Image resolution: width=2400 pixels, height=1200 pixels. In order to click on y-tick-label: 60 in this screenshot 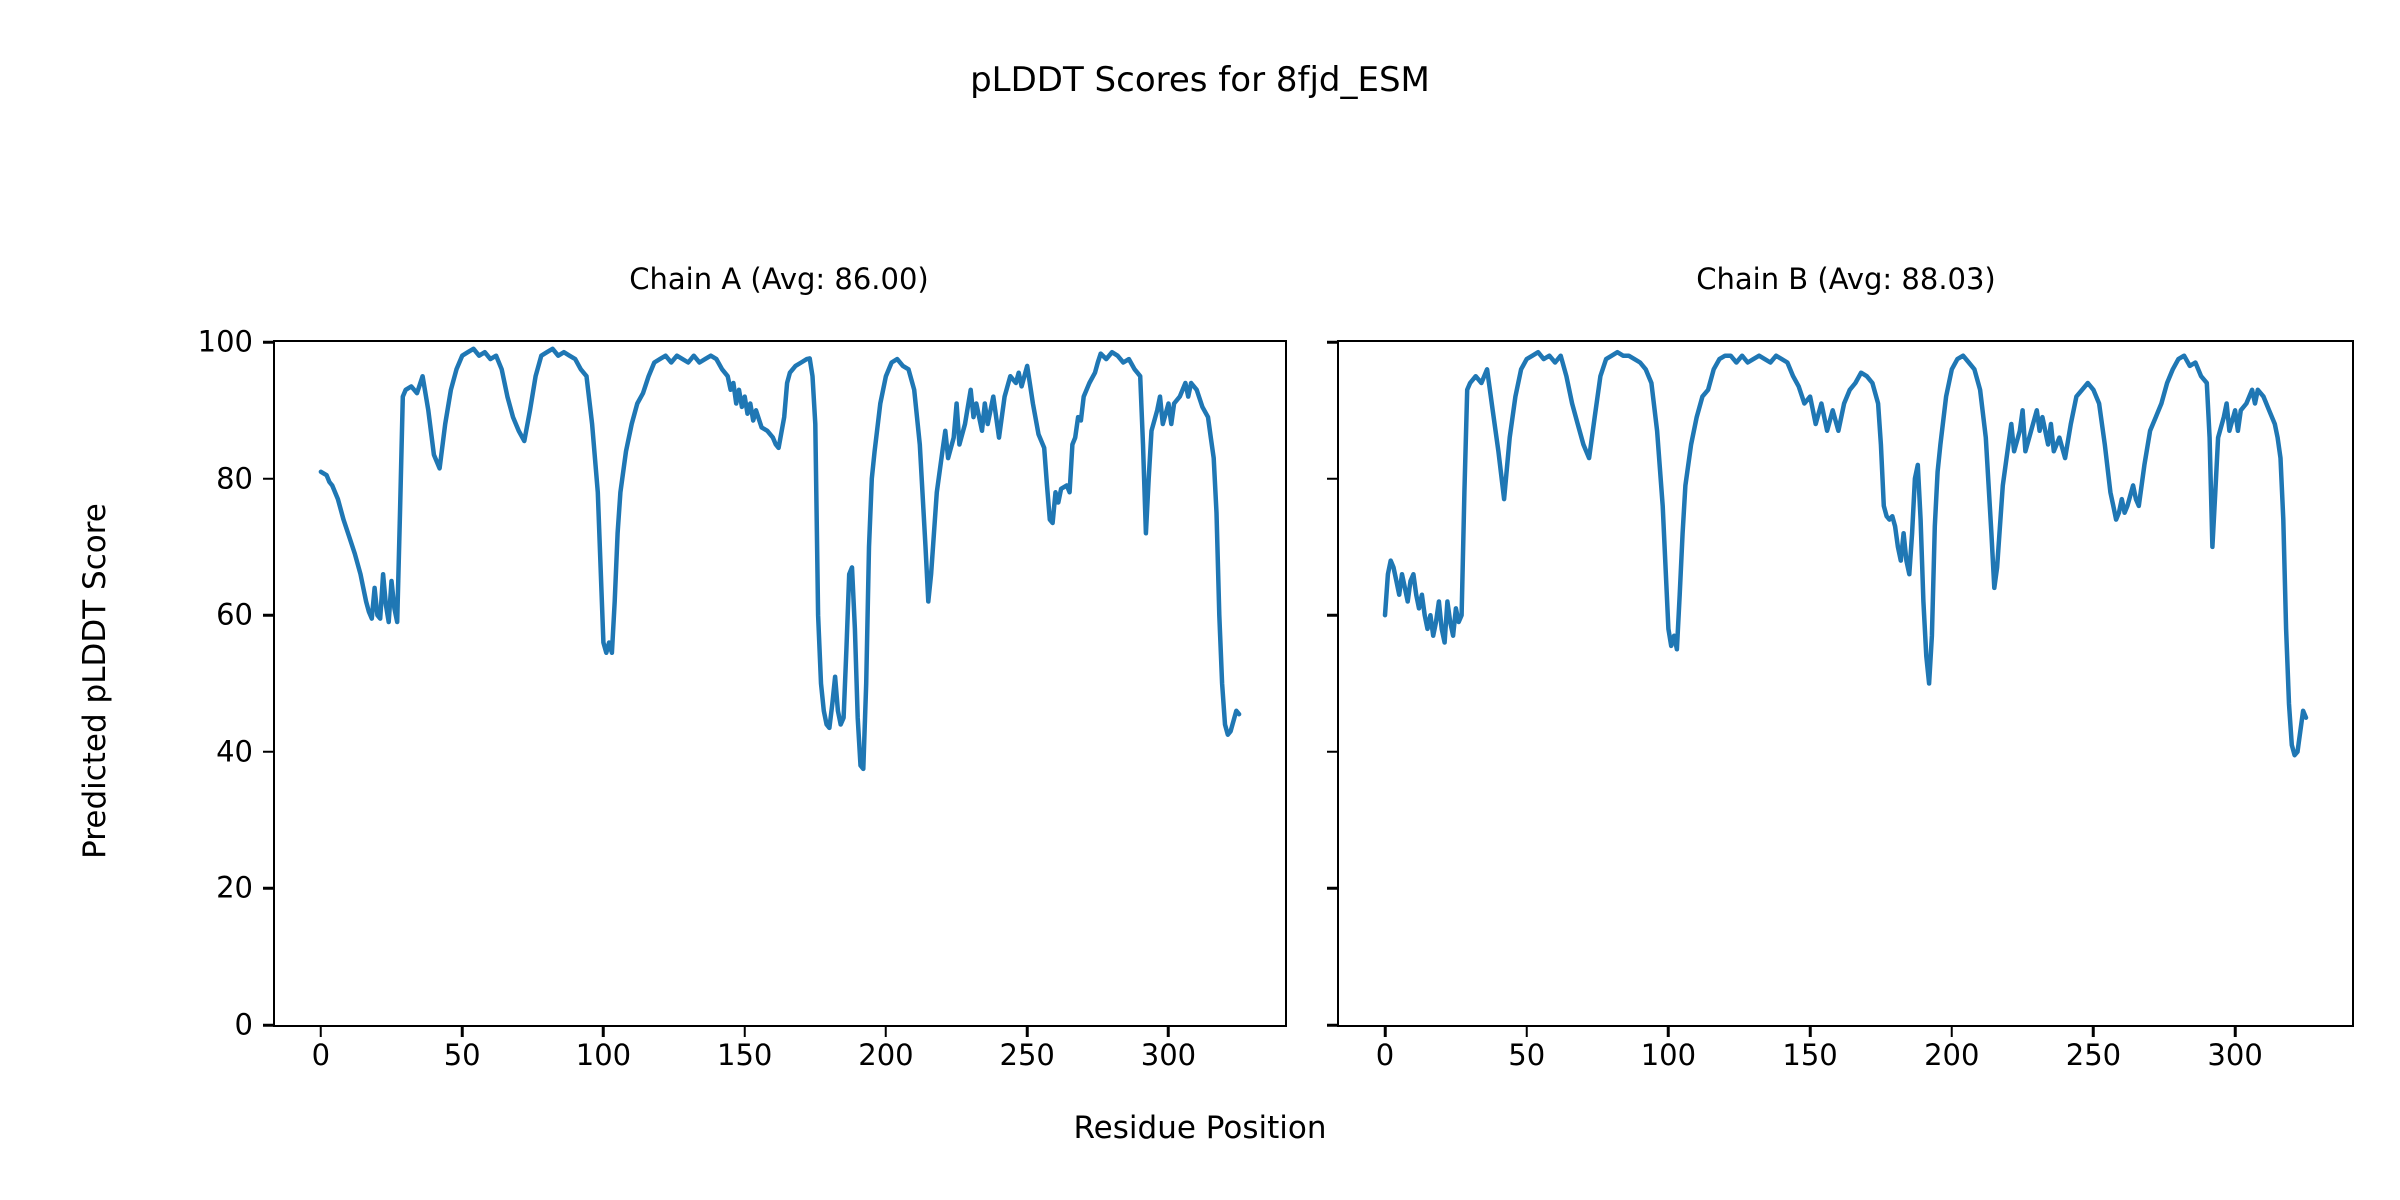, I will do `click(234, 614)`.